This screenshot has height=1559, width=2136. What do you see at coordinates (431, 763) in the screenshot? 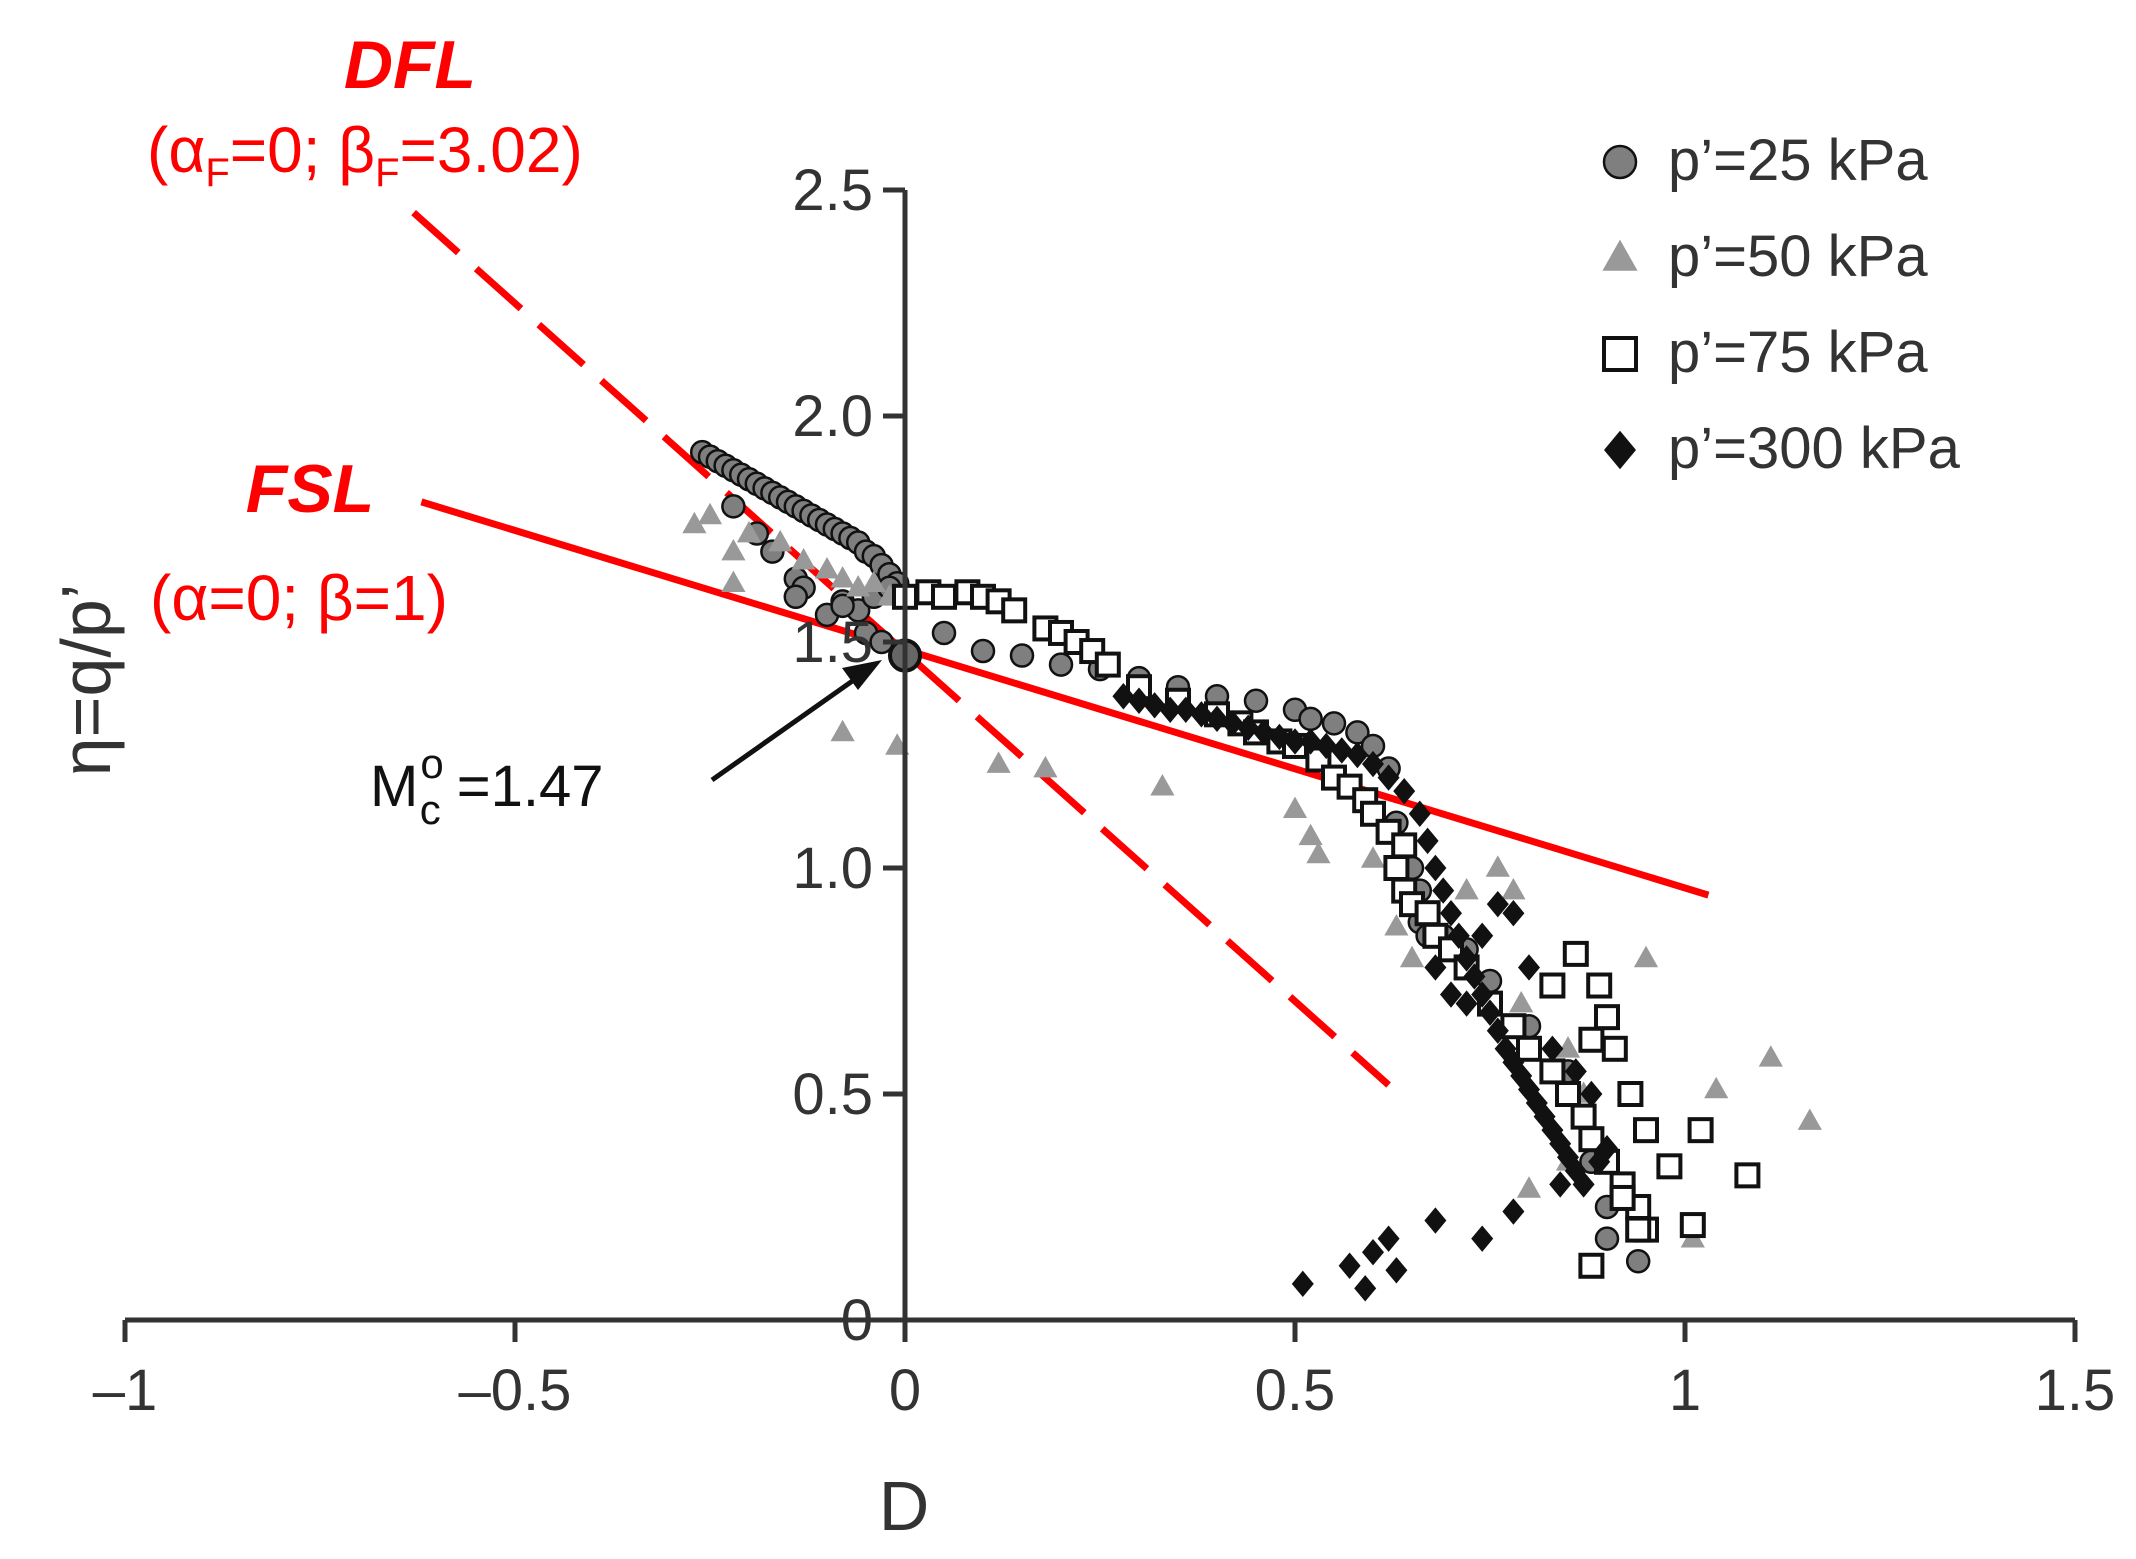
I see `mc-sup: o` at bounding box center [431, 763].